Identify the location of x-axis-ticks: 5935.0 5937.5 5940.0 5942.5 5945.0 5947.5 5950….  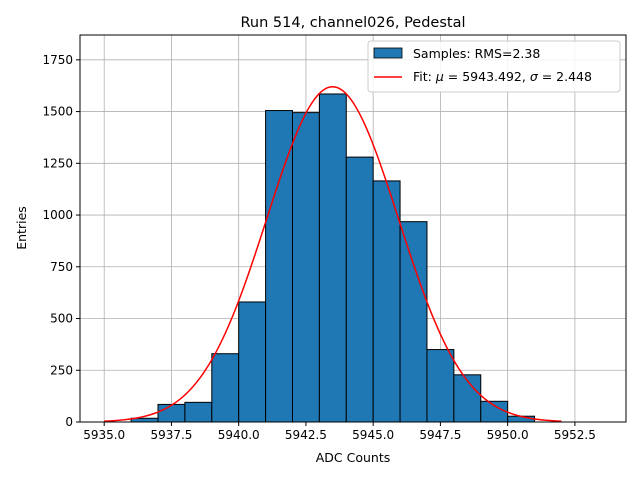
(339, 432).